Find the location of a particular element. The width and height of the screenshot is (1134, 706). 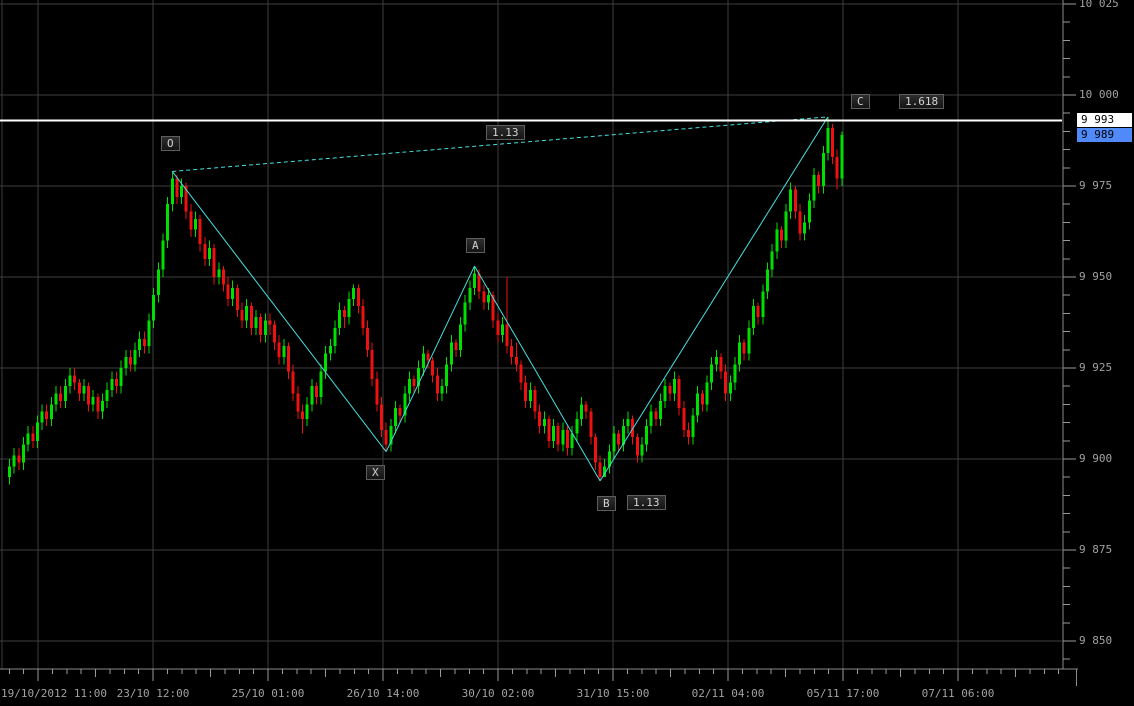

x-axis-label: 07/11 06:00 is located at coordinates (958, 693).